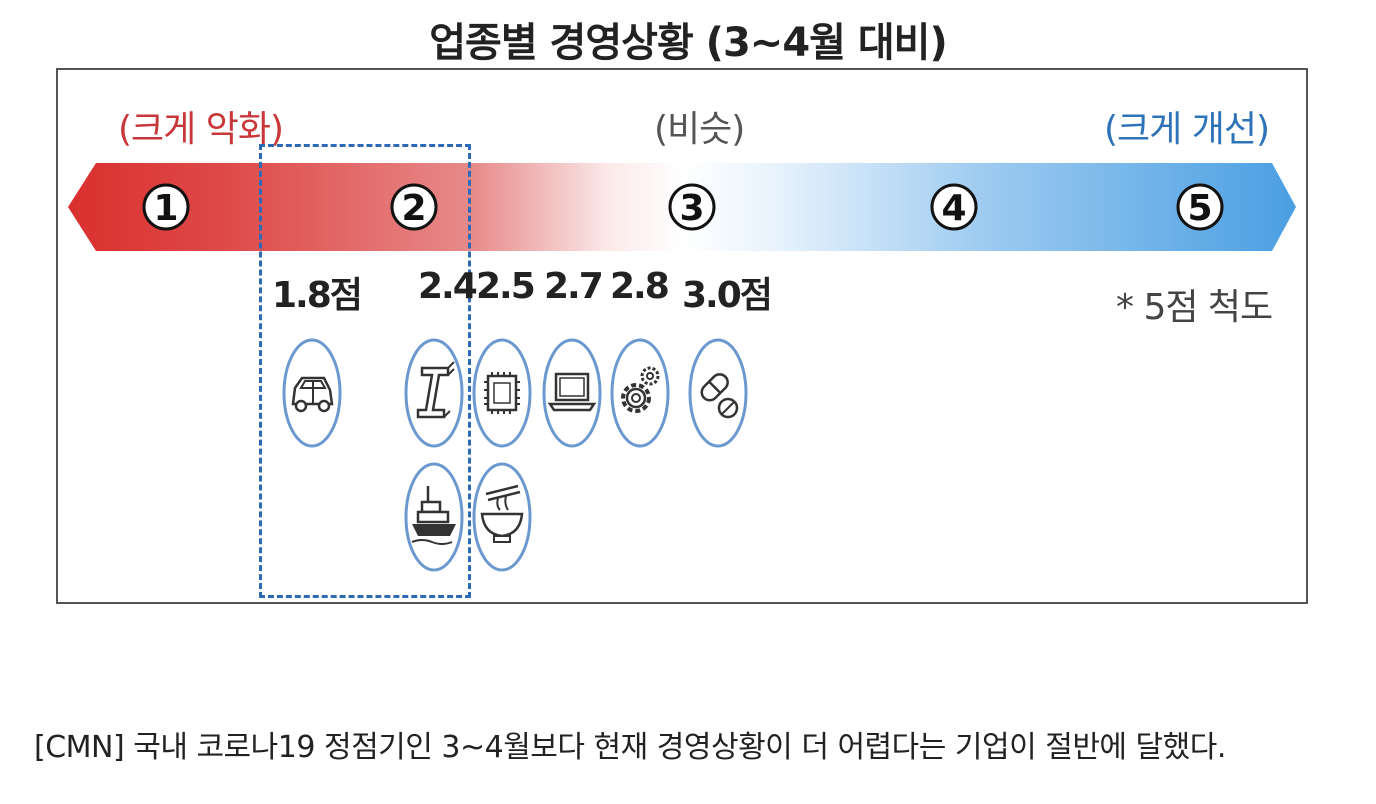  What do you see at coordinates (688, 43) in the screenshot?
I see `diagram-title: 업종별 경영상황 (3~4월 대비)` at bounding box center [688, 43].